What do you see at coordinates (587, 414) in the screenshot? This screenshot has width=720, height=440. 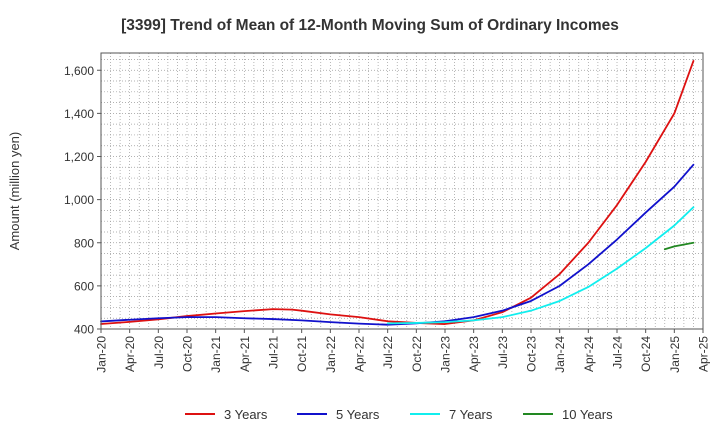 I see `legend-label-4: 10 Years` at bounding box center [587, 414].